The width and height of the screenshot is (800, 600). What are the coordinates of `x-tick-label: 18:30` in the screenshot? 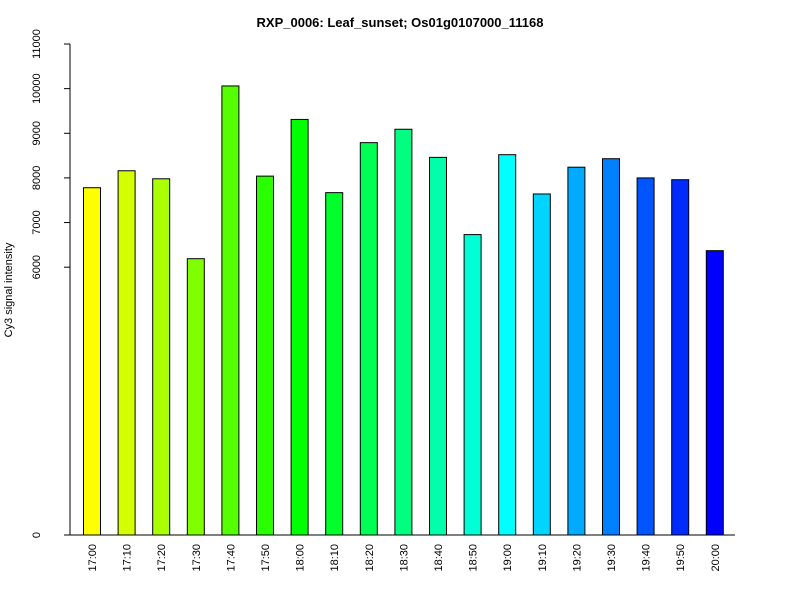 It's located at (404, 558).